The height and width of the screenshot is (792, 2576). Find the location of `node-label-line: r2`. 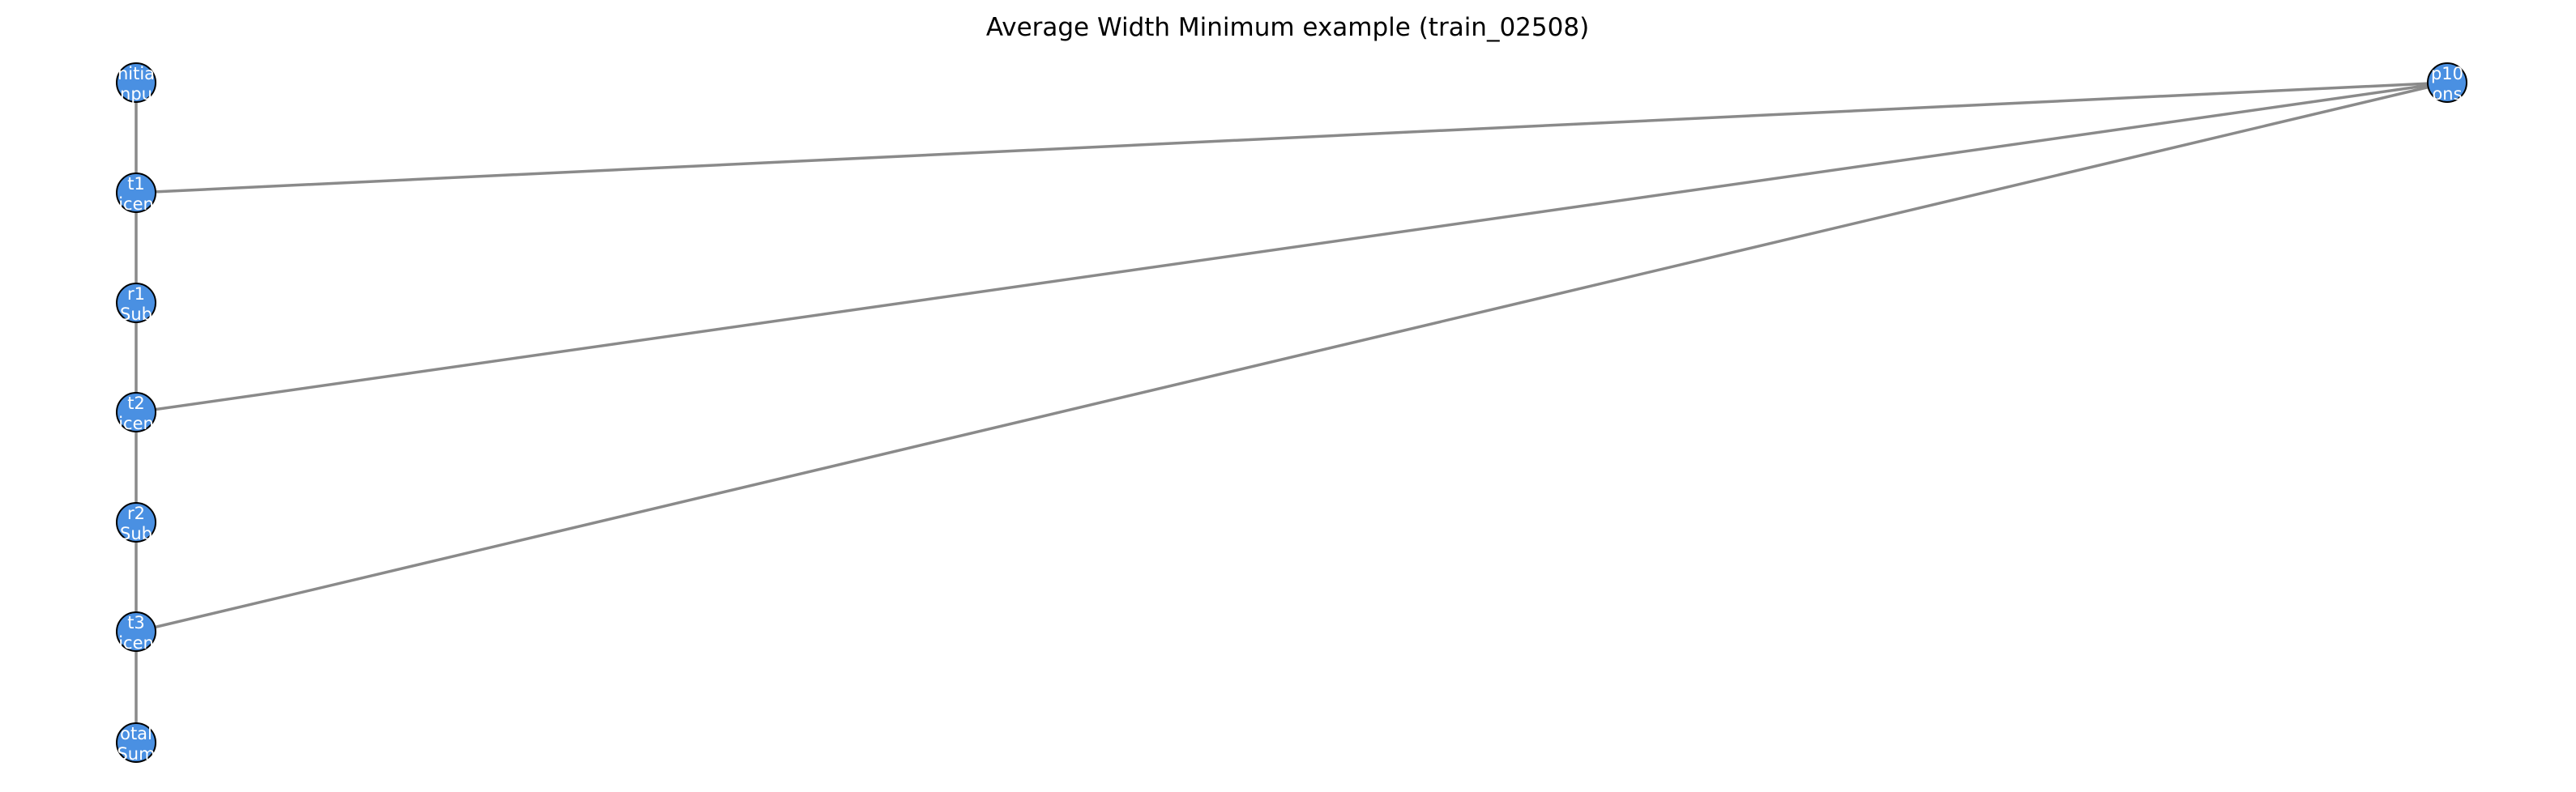

node-label-line: r2 is located at coordinates (136, 513).